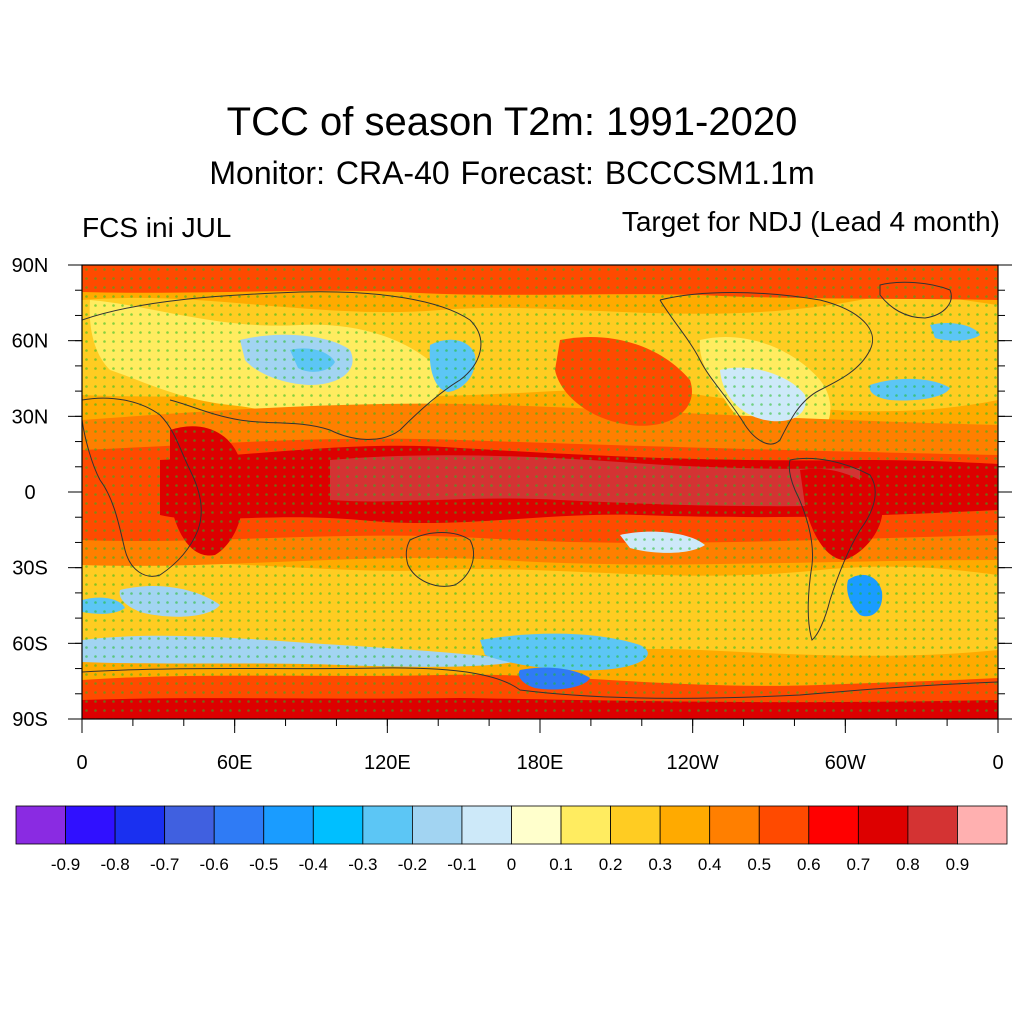  Describe the element at coordinates (958, 864) in the screenshot. I see `colorbar-label: 0.9` at that location.